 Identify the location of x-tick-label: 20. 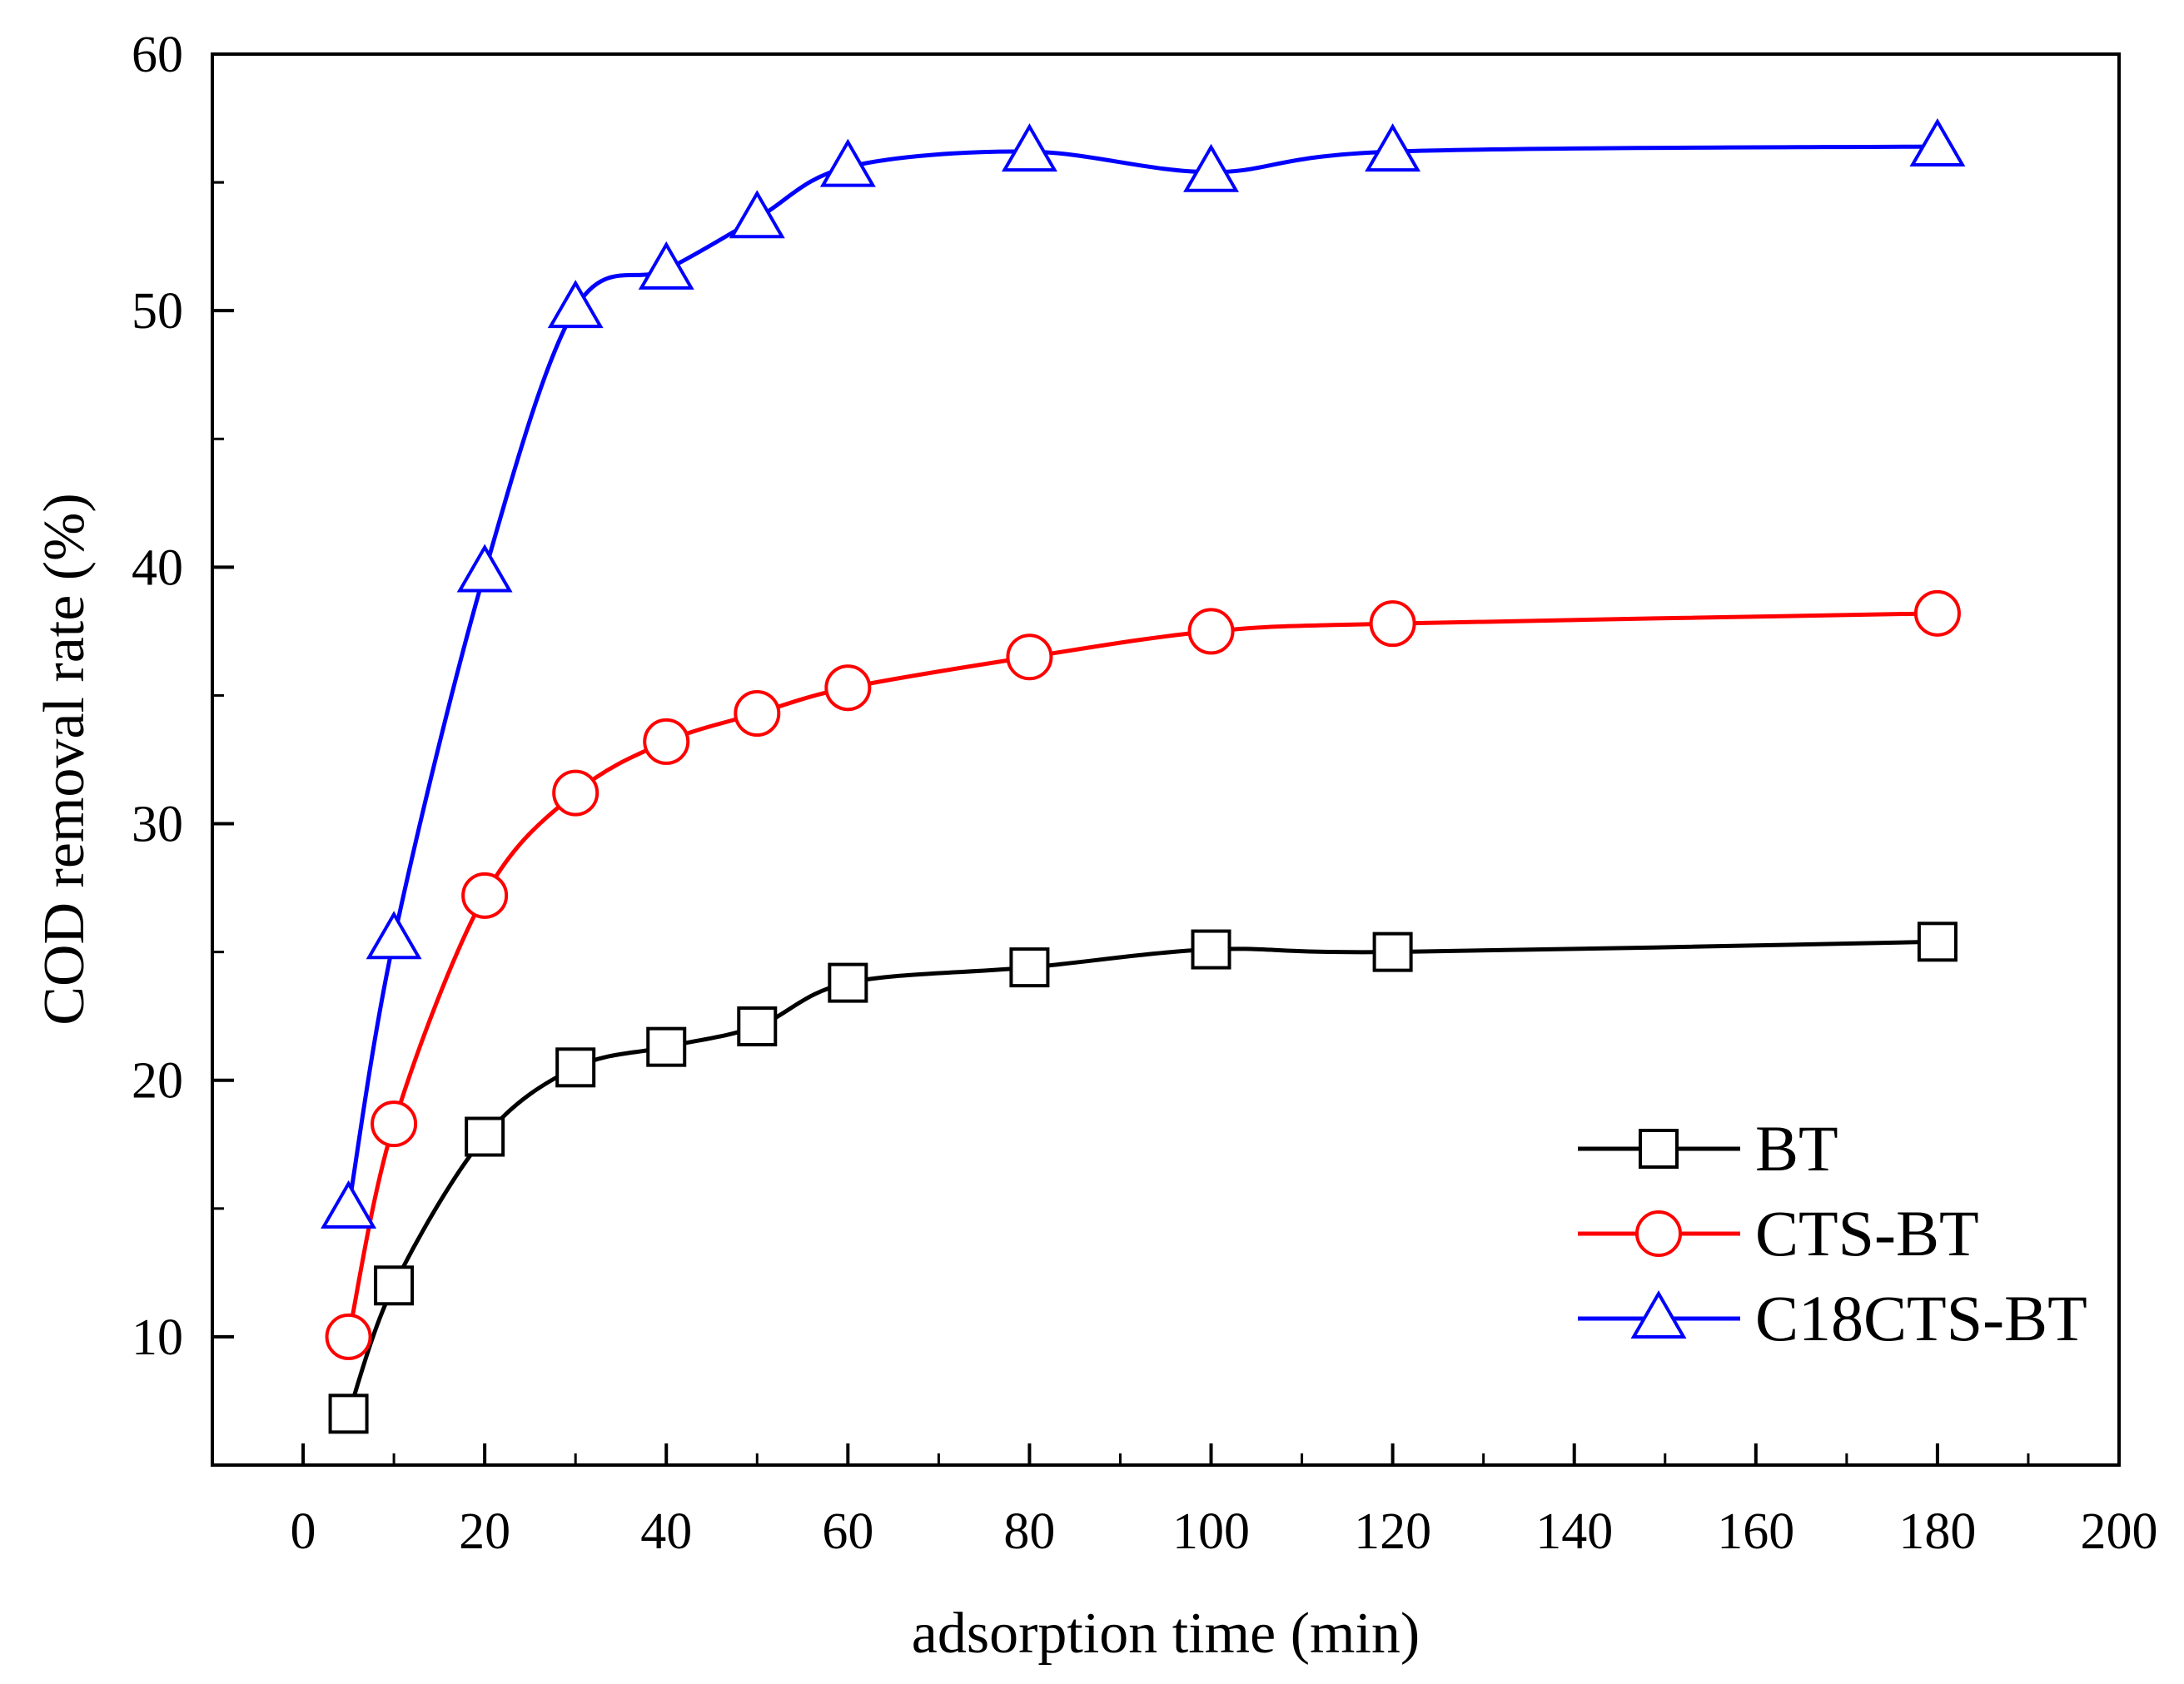
(484, 1531).